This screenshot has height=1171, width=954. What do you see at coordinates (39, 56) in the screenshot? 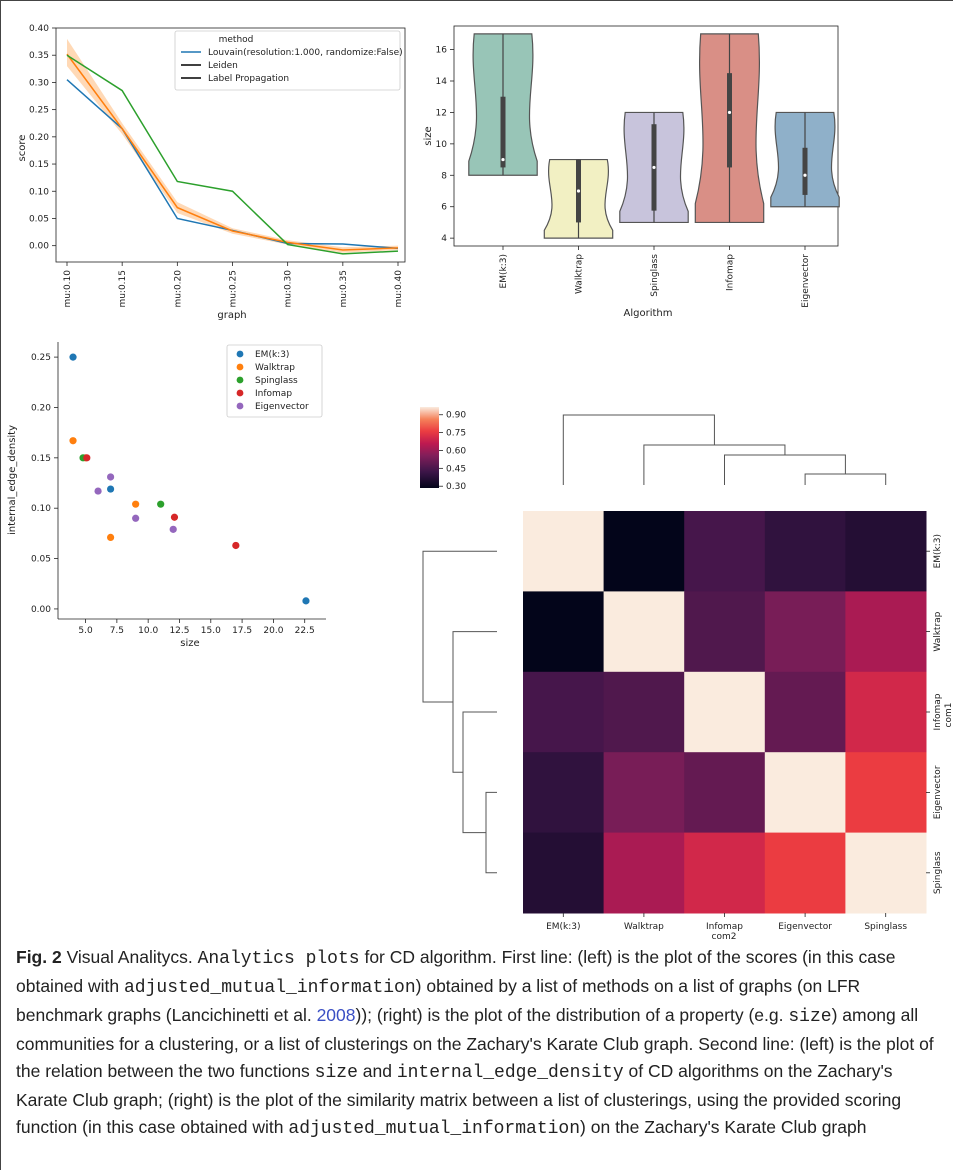
I see `chart1-ytick-label: 0.35` at bounding box center [39, 56].